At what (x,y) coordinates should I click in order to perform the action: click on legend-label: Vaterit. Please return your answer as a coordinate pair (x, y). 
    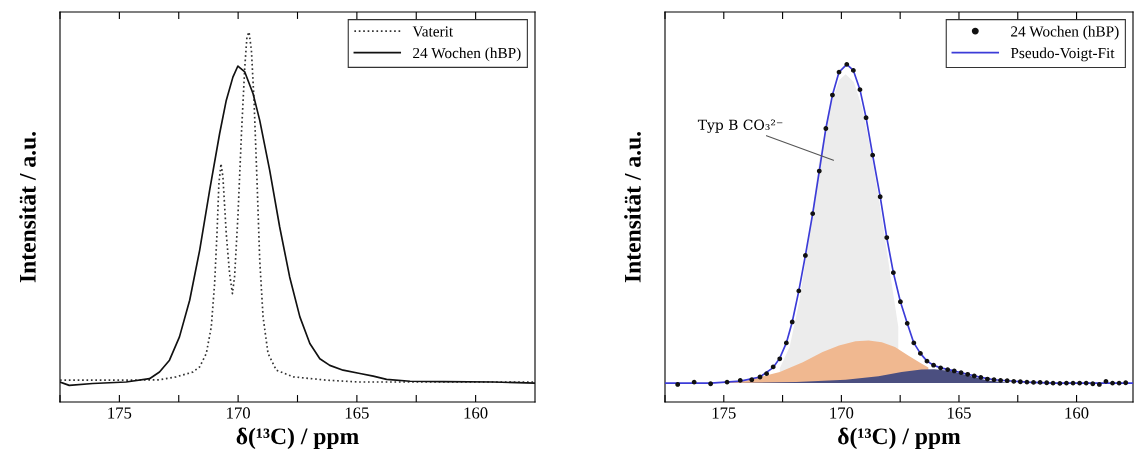
    Looking at the image, I should click on (433, 31).